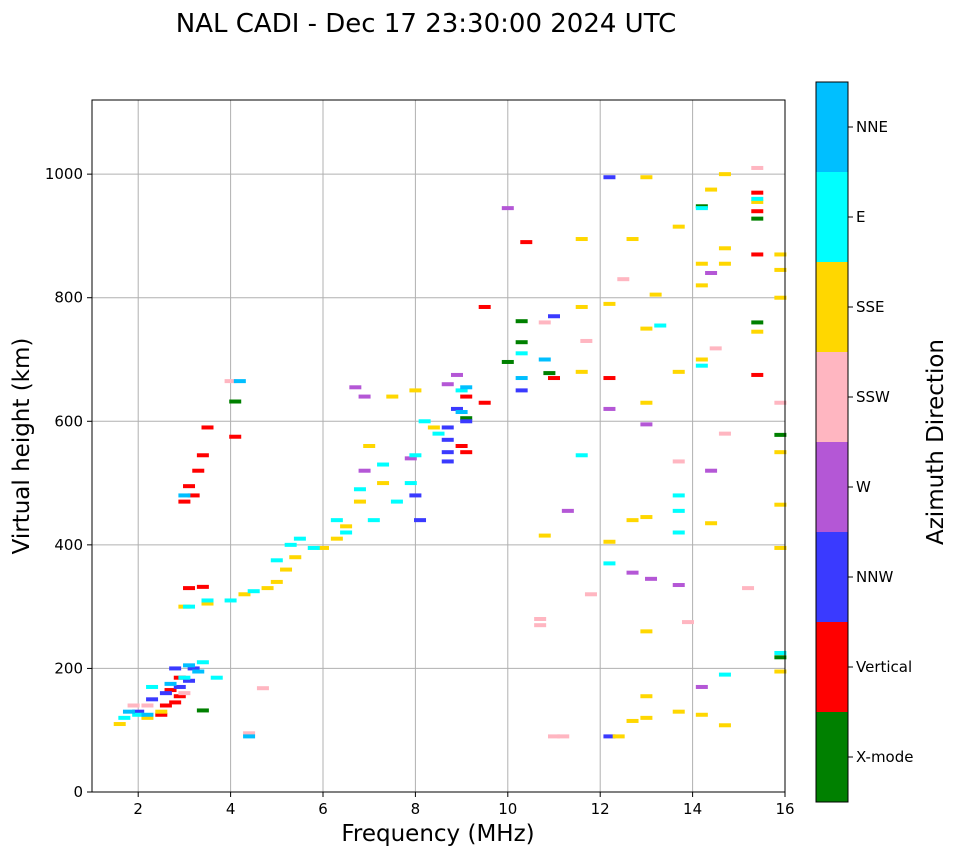 The image size is (958, 861). Describe the element at coordinates (873, 397) in the screenshot. I see `colorbar-tick-label: SSW` at that location.